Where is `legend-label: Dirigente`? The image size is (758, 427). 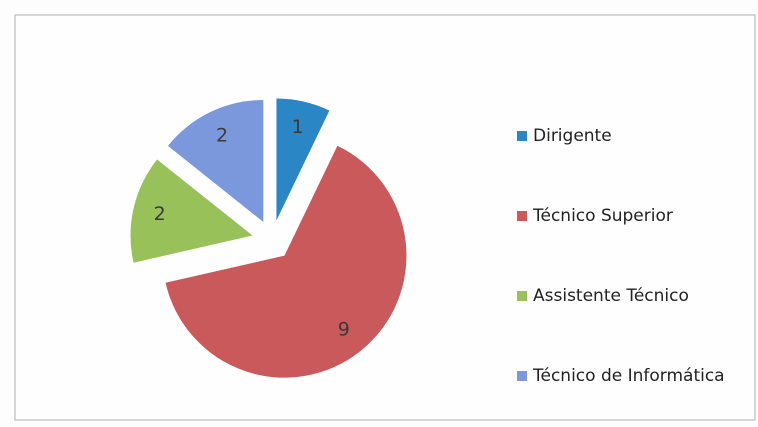 legend-label: Dirigente is located at coordinates (572, 136).